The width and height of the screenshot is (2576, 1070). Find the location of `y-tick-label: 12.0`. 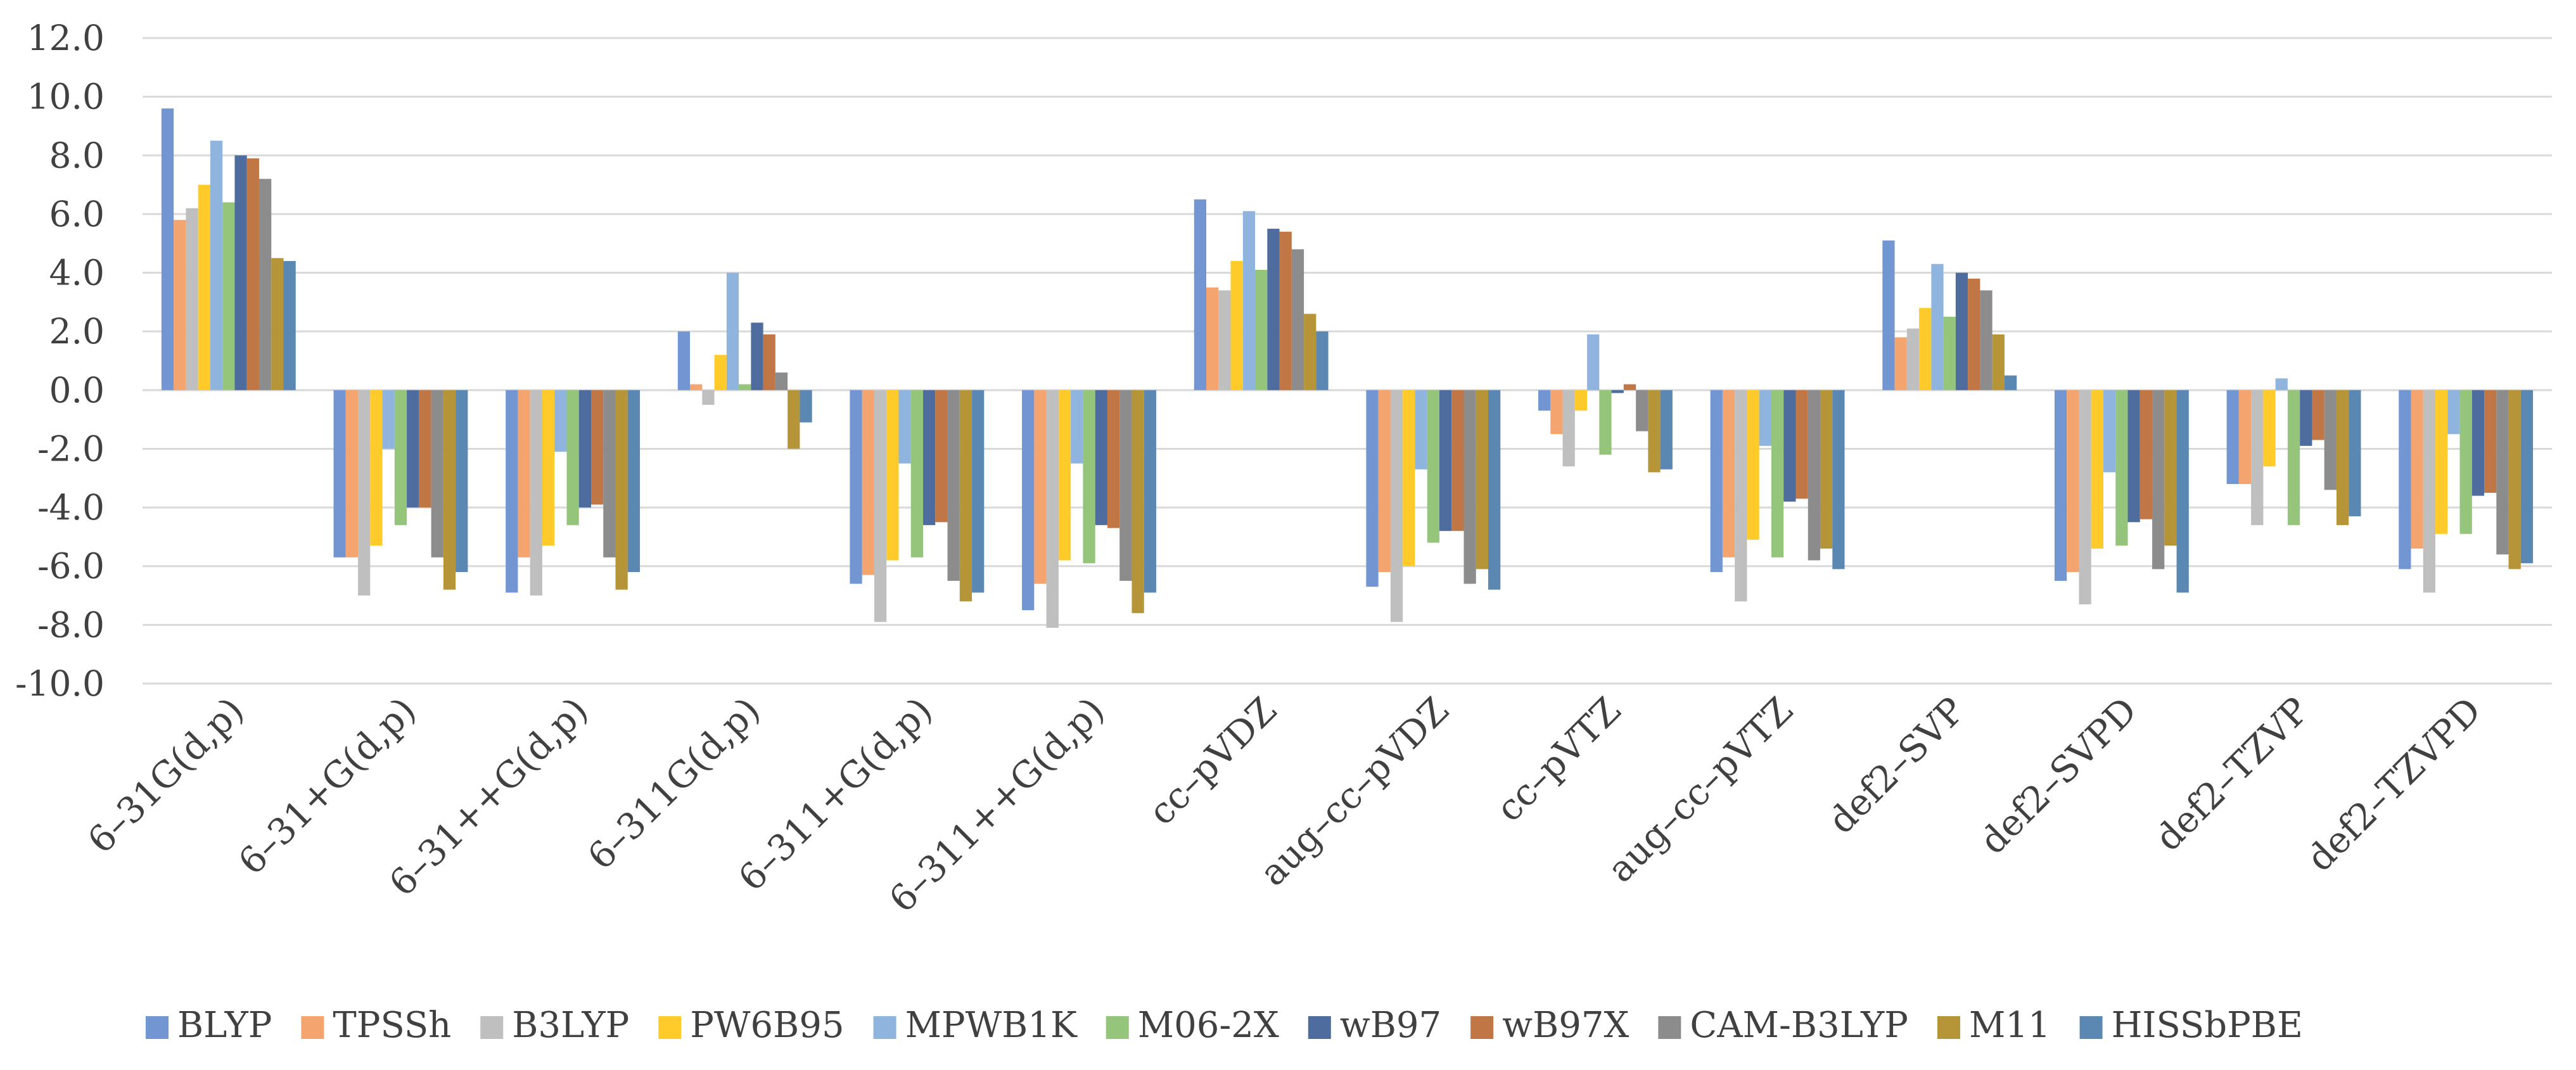

y-tick-label: 12.0 is located at coordinates (66, 38).